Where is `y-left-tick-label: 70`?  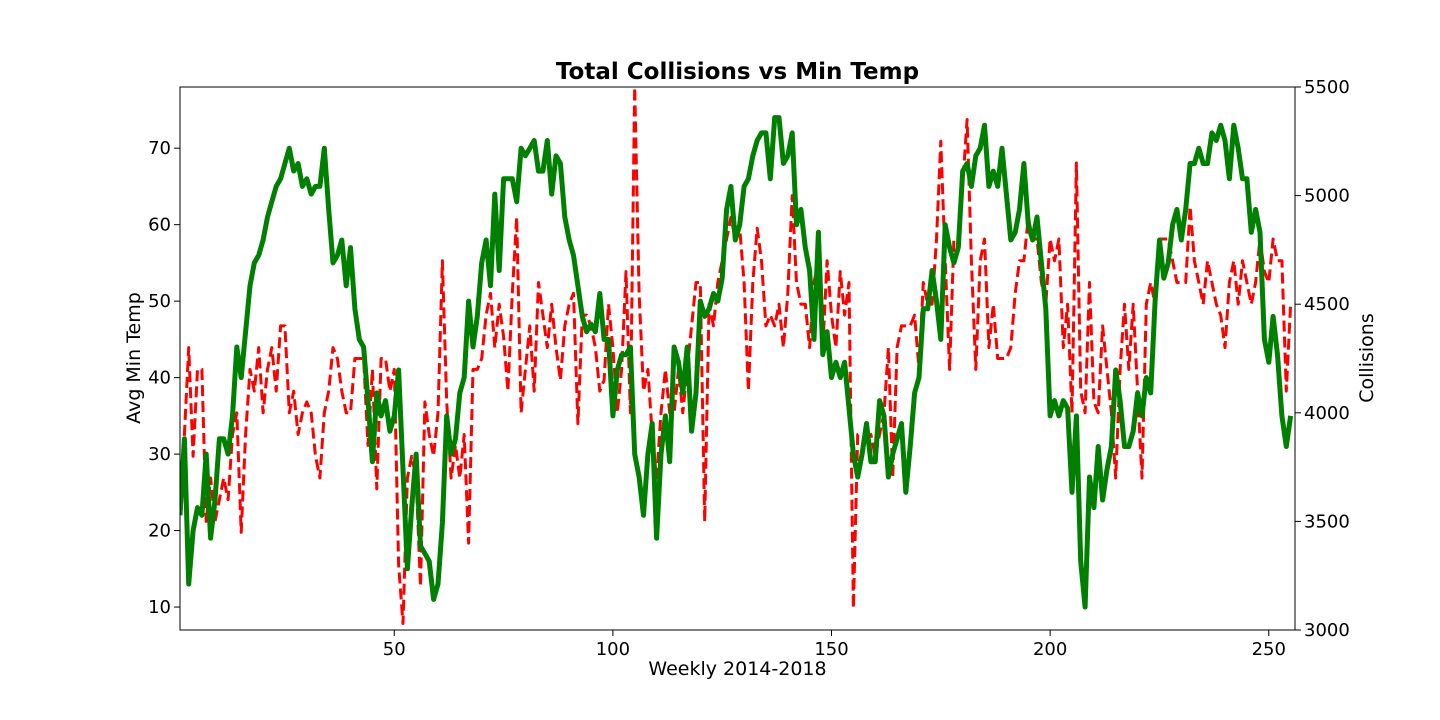 y-left-tick-label: 70 is located at coordinates (159, 148).